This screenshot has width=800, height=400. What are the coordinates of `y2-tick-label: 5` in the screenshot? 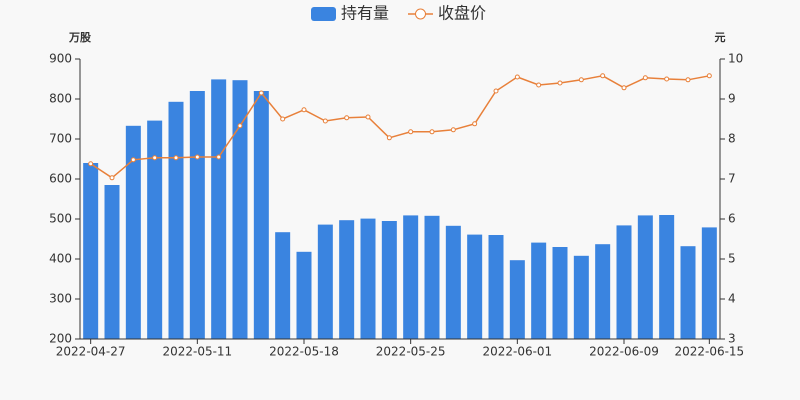 It's located at (732, 259).